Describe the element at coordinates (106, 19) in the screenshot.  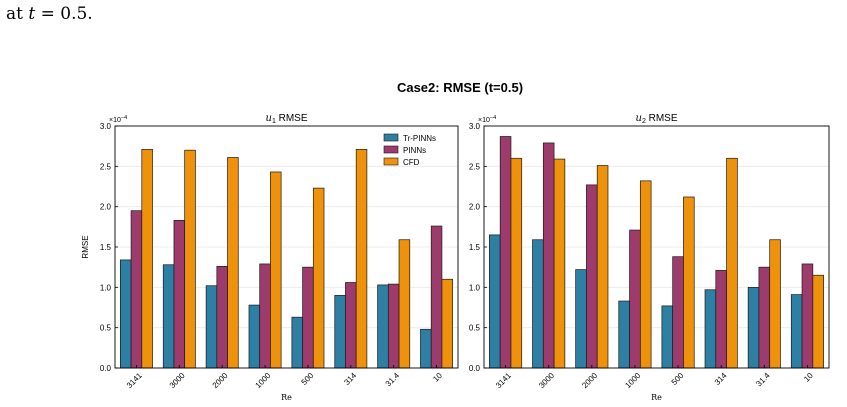
I see `caption-fragment: at t = 0.5.` at that location.